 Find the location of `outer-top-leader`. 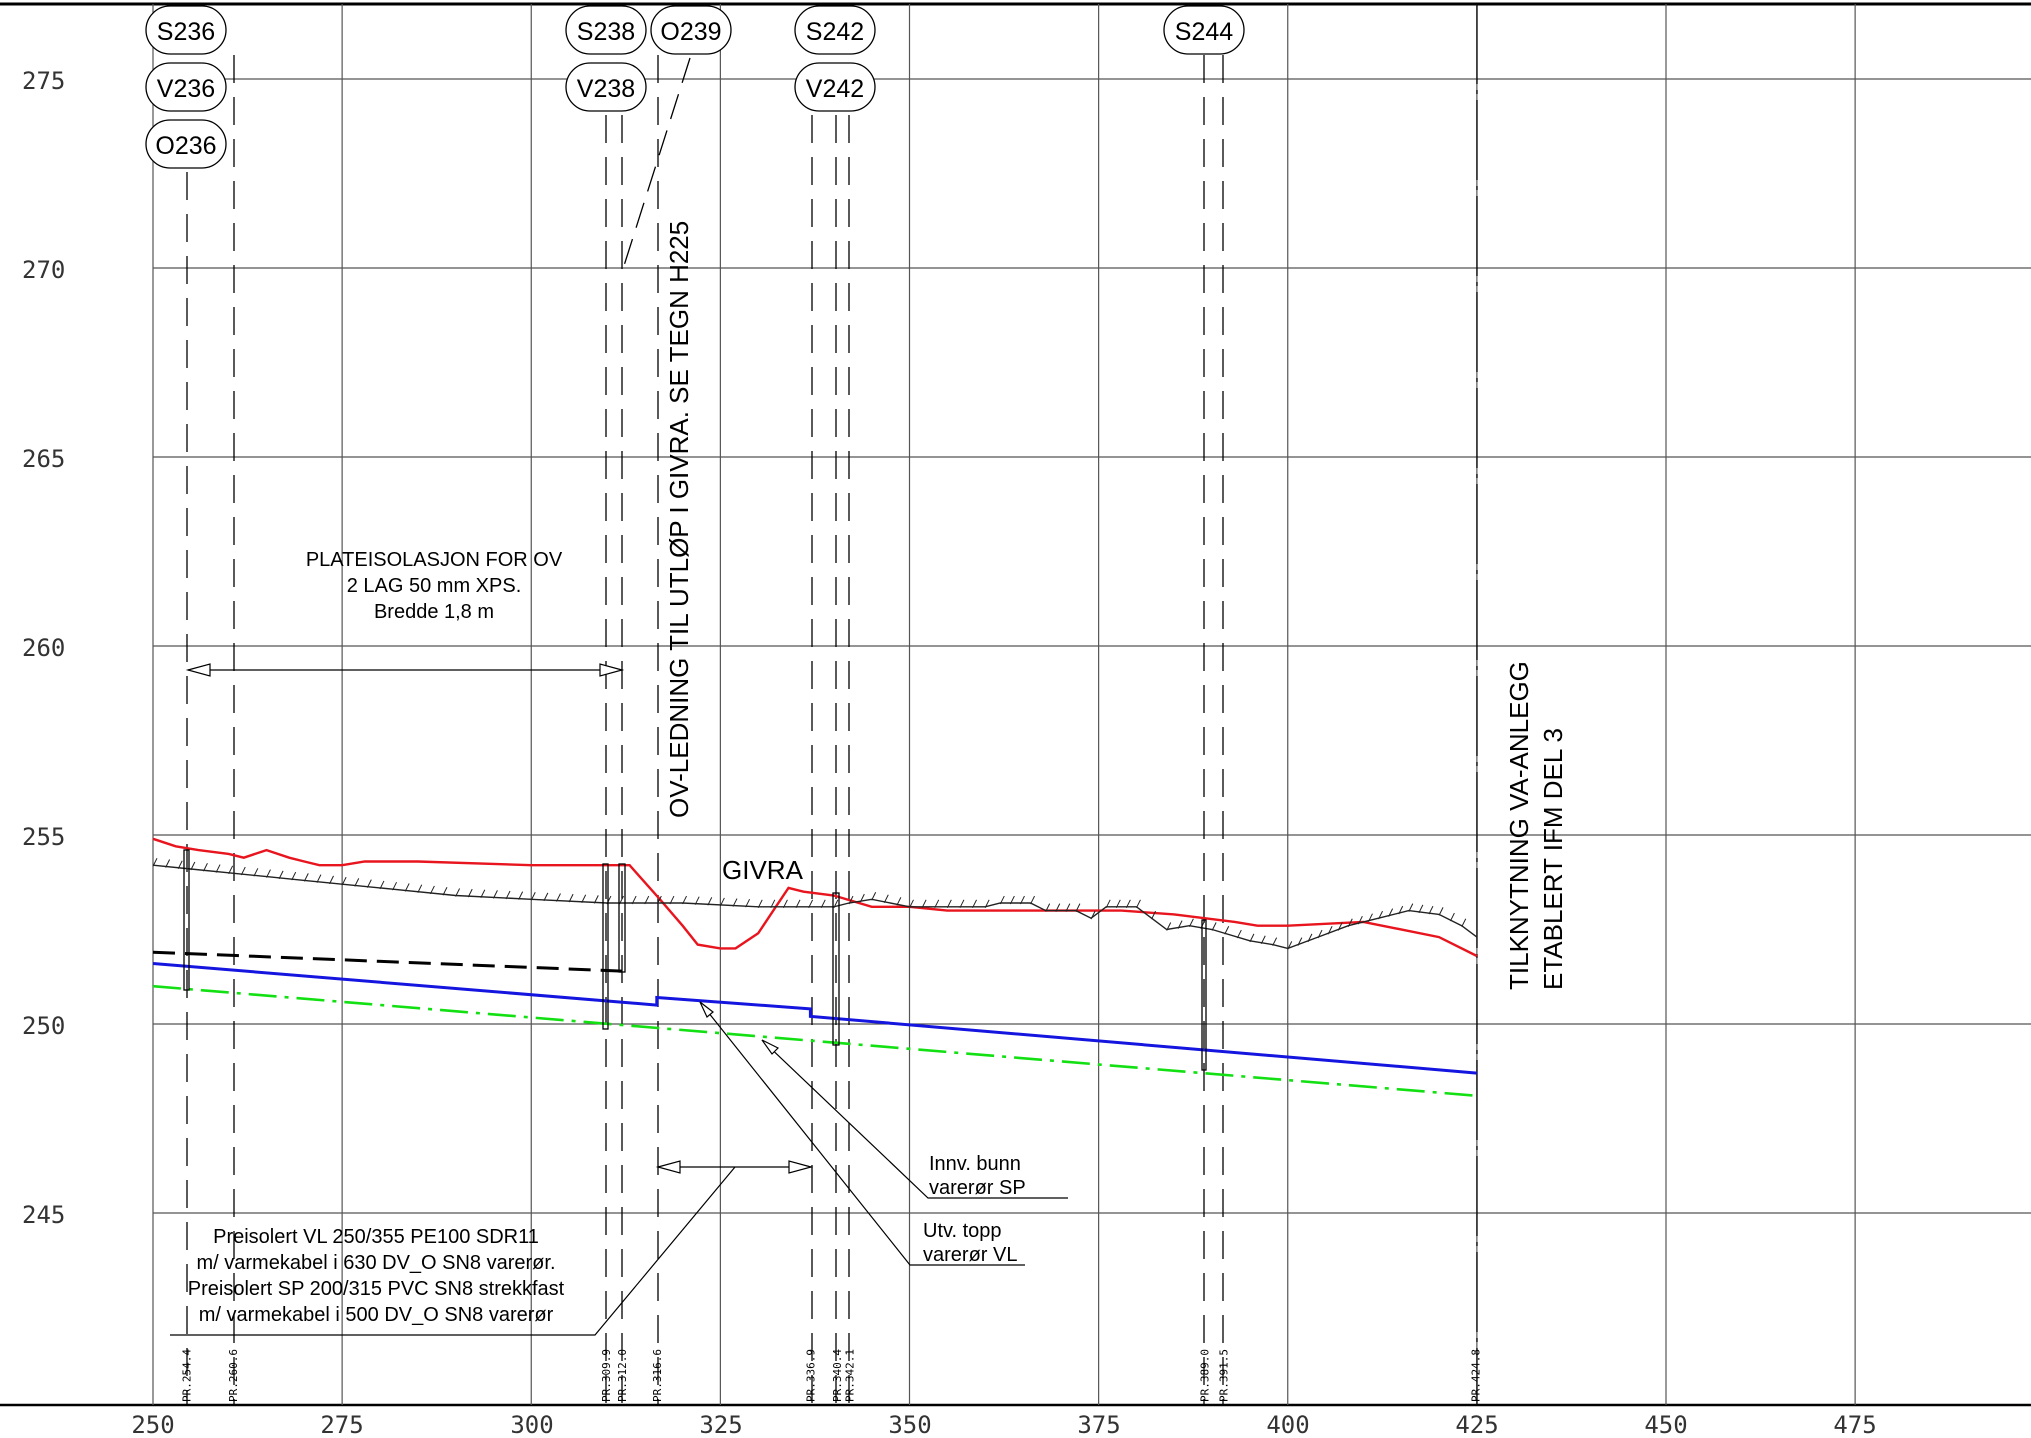

outer-top-leader is located at coordinates (862, 1133).